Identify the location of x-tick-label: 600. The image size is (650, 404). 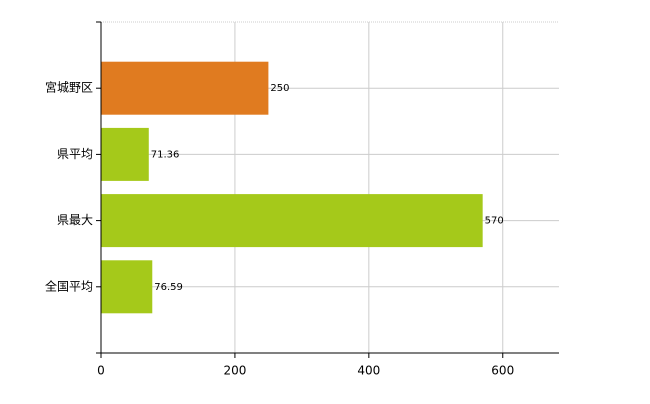
(502, 371).